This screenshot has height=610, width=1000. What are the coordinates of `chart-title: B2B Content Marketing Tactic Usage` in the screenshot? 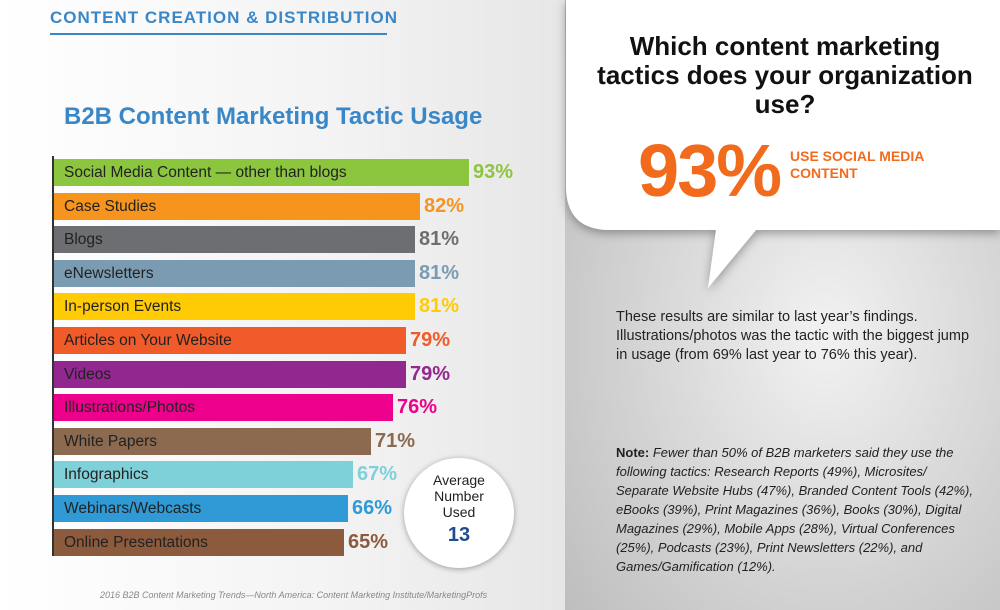 It's located at (273, 116).